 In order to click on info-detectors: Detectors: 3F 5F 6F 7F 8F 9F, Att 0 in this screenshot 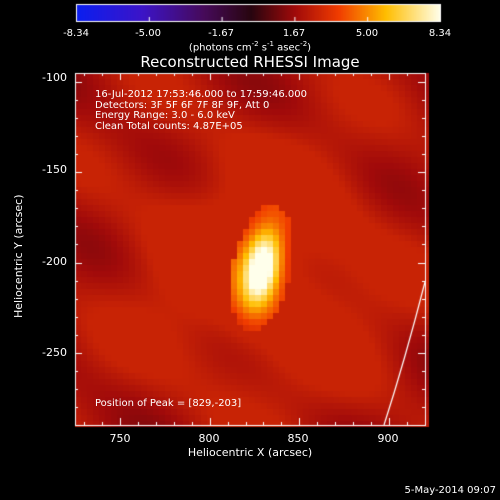, I will do `click(182, 105)`.